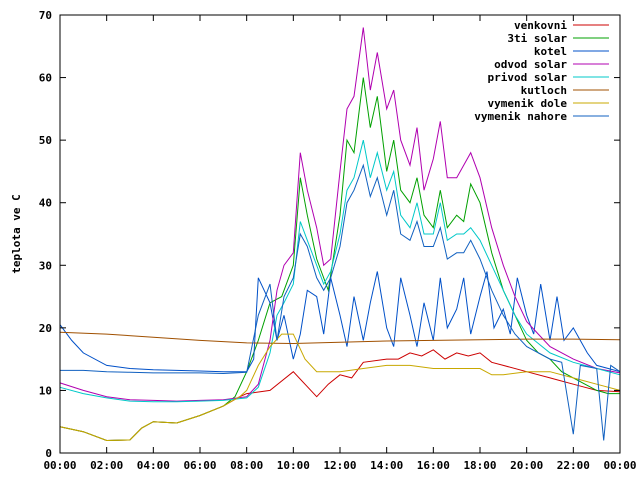  I want to click on x-tick-label: 06:00, so click(199, 465).